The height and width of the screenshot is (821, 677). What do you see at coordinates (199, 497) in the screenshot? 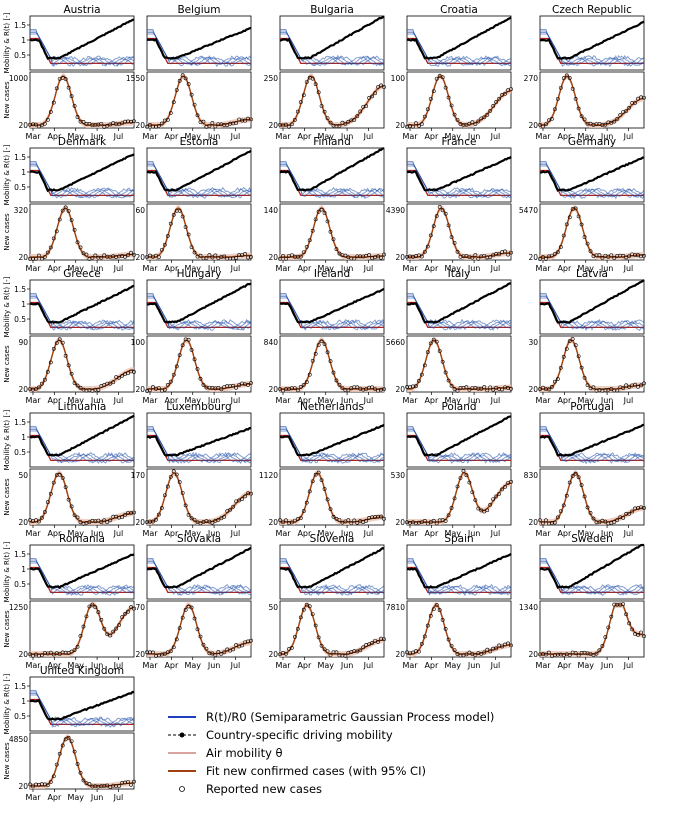
I see `fit-line` at bounding box center [199, 497].